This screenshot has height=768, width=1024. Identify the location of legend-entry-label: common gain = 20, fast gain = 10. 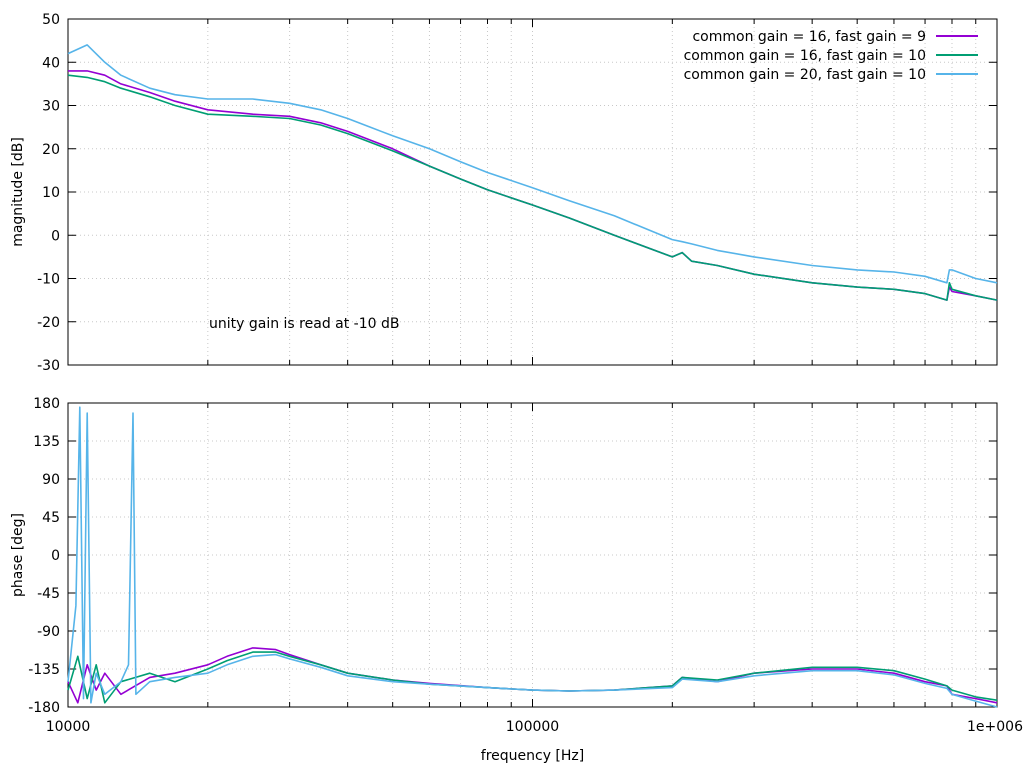
(805, 75).